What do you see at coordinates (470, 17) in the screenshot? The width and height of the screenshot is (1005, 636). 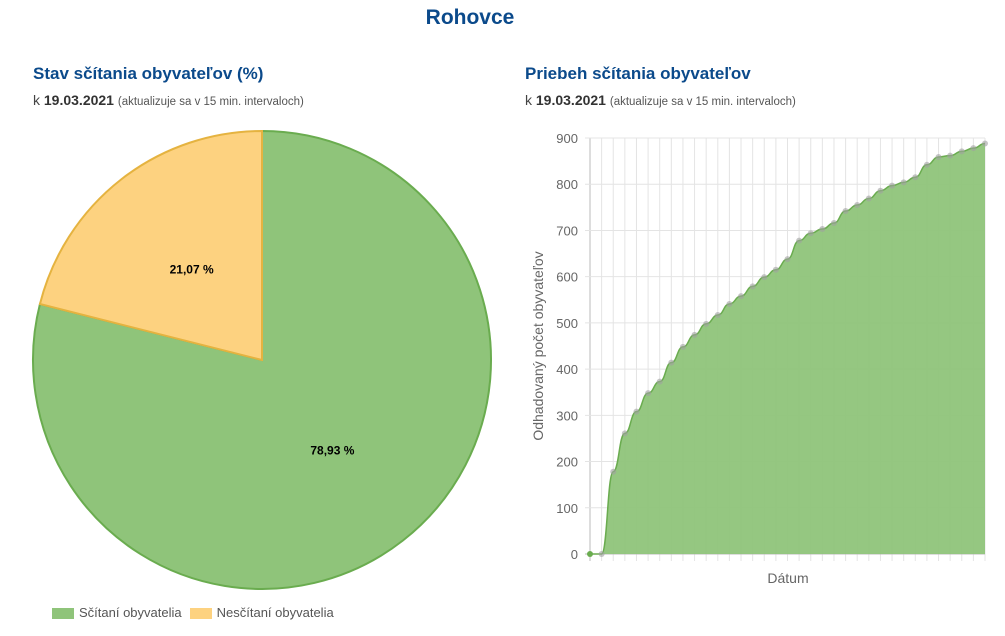 I see `page-title: Rohovce` at bounding box center [470, 17].